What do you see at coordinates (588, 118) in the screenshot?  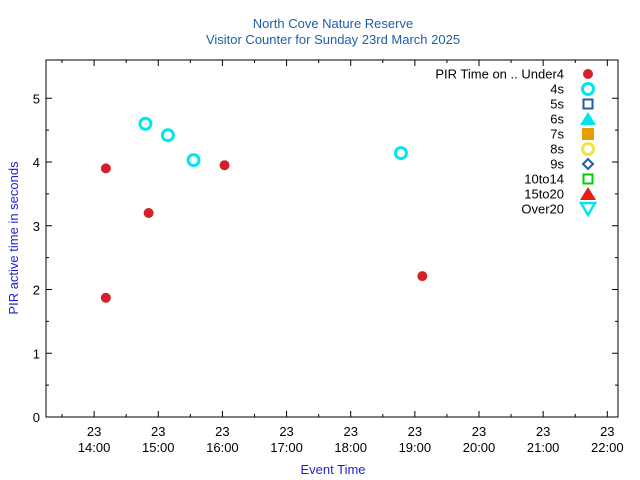 I see `legend-marker-6s` at bounding box center [588, 118].